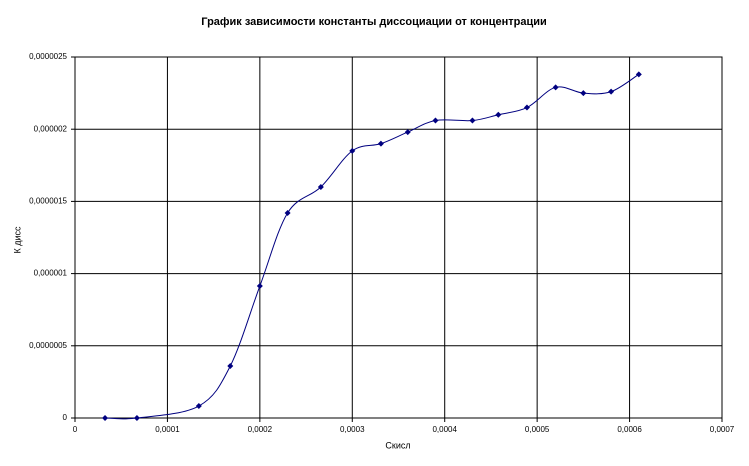 The image size is (749, 466). What do you see at coordinates (397, 445) in the screenshot?
I see `x-axis-label: Скисл` at bounding box center [397, 445].